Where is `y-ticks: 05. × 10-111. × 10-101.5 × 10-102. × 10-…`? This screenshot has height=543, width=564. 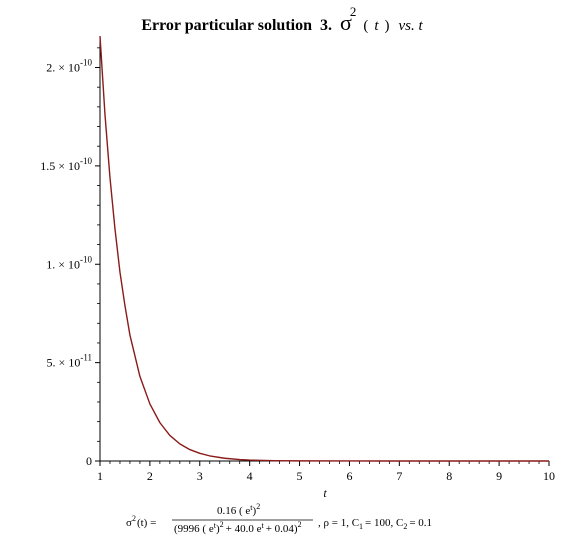 y-ticks: 05. × 10-111. × 10-101.5 × 10-102. × 10-… is located at coordinates (70, 257).